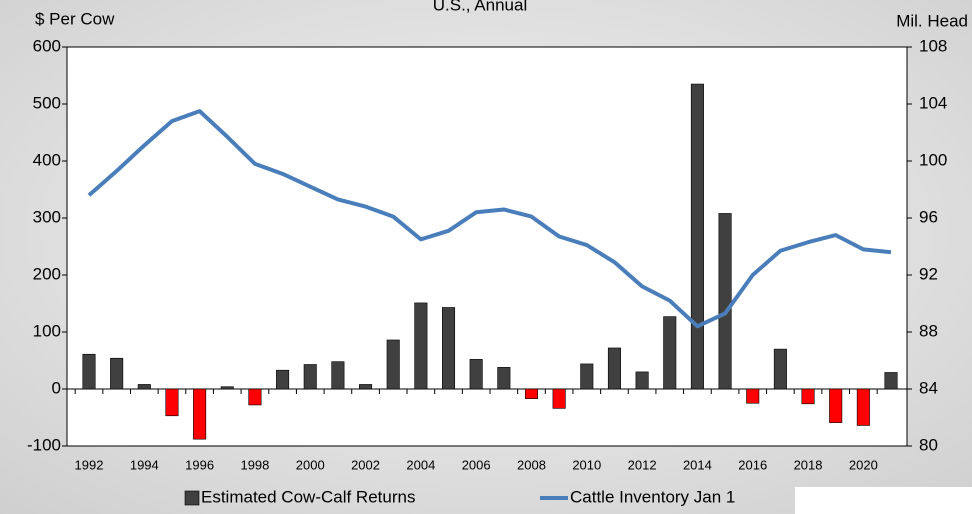  What do you see at coordinates (47, 216) in the screenshot?
I see `y-tick-label: 300` at bounding box center [47, 216].